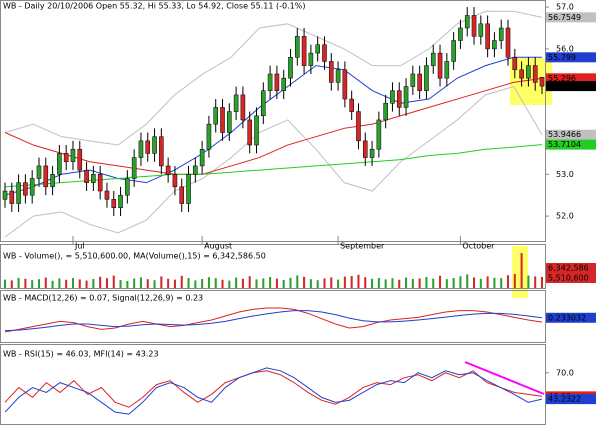 The width and height of the screenshot is (600, 426). What do you see at coordinates (562, 78) in the screenshot?
I see `value-label: 55.296` at bounding box center [562, 78].